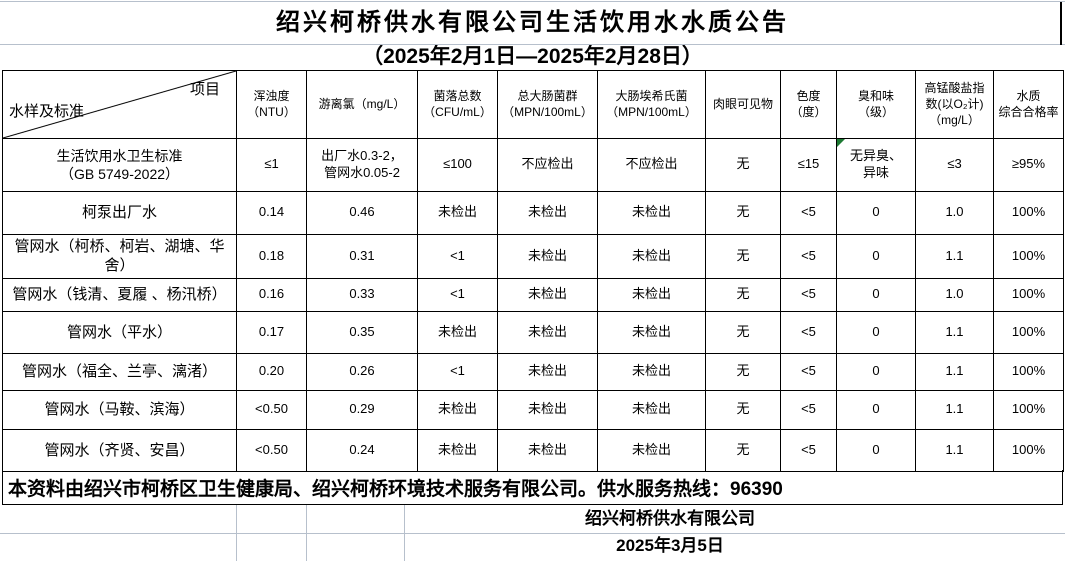 The image size is (1065, 561). Describe the element at coordinates (271, 104) in the screenshot. I see `column-header: 浑浊度 （NTU）` at that location.